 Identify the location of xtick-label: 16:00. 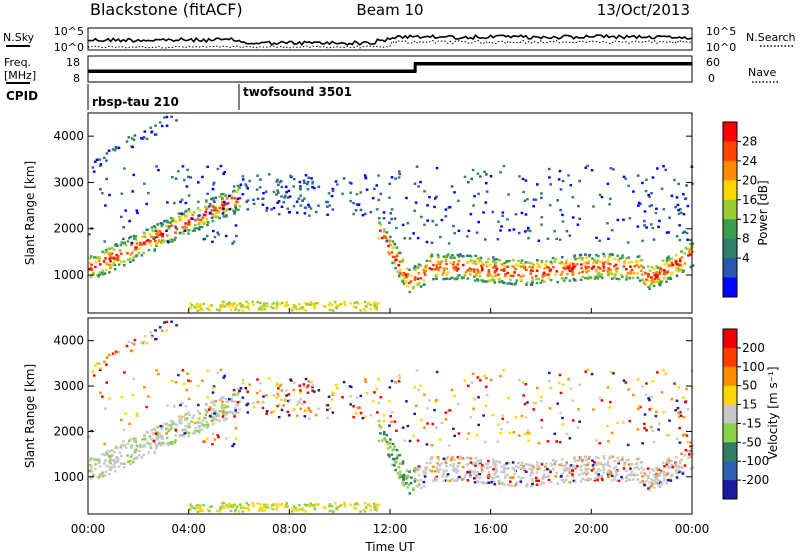
(490, 529).